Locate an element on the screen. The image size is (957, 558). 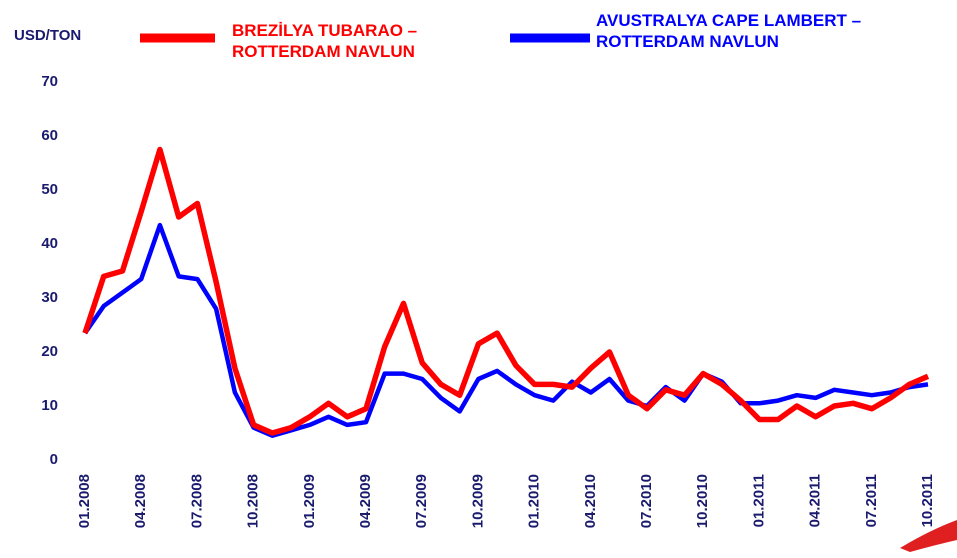
y-tick-label: 0 is located at coordinates (54, 459).